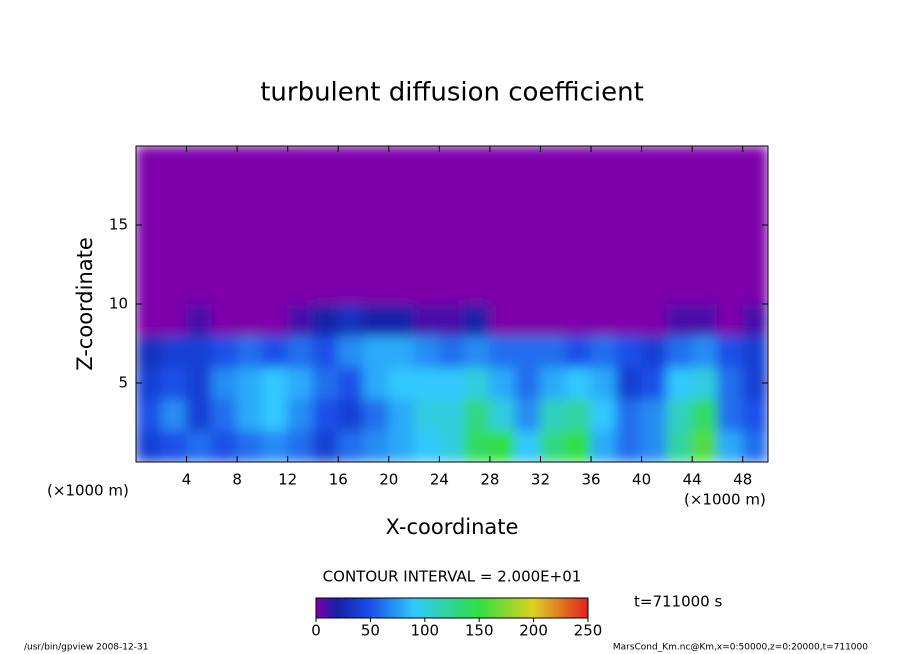 The image size is (904, 654). What do you see at coordinates (641, 480) in the screenshot?
I see `x-tick-label: 40` at bounding box center [641, 480].